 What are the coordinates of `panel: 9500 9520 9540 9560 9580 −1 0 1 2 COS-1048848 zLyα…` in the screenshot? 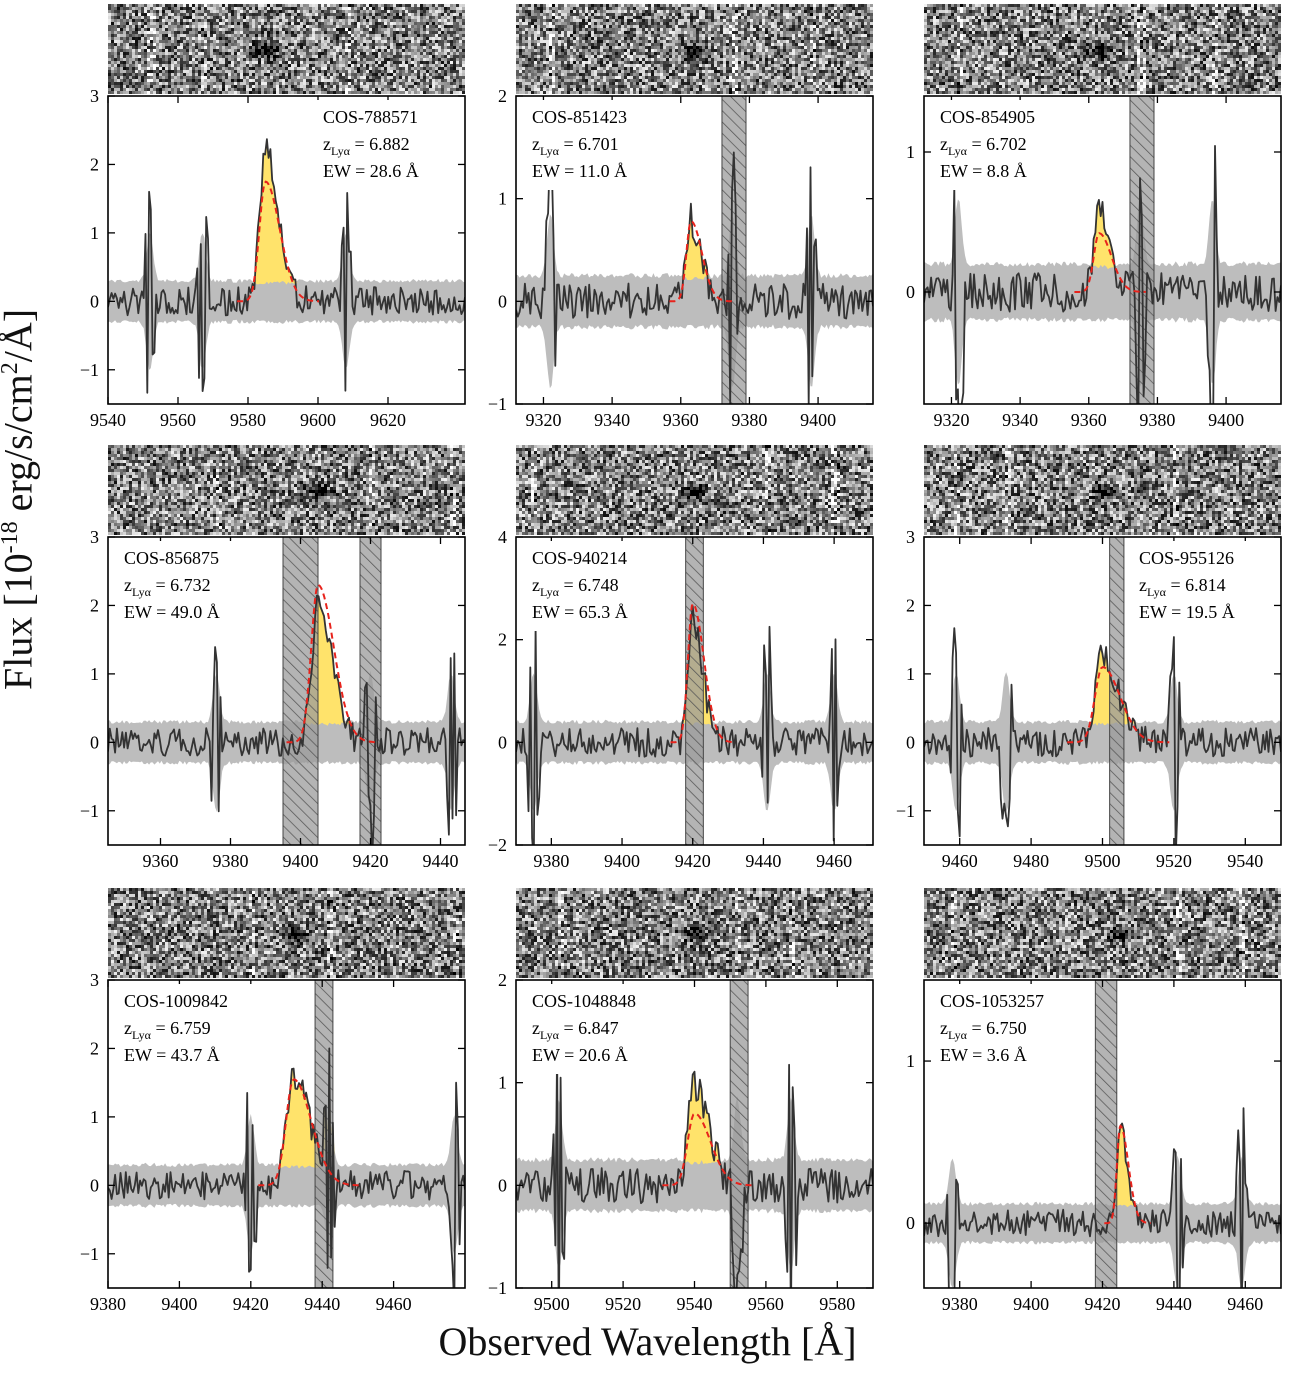 It's located at (681, 1101).